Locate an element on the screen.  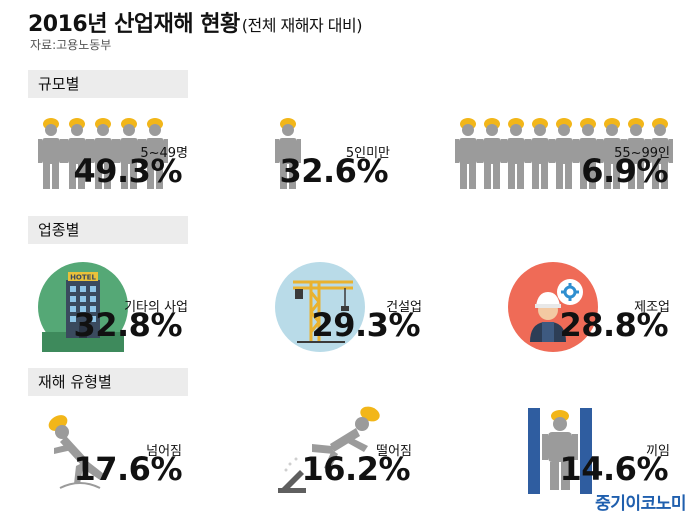
value-size-under-5: 32.6% is located at coordinates (333, 171).